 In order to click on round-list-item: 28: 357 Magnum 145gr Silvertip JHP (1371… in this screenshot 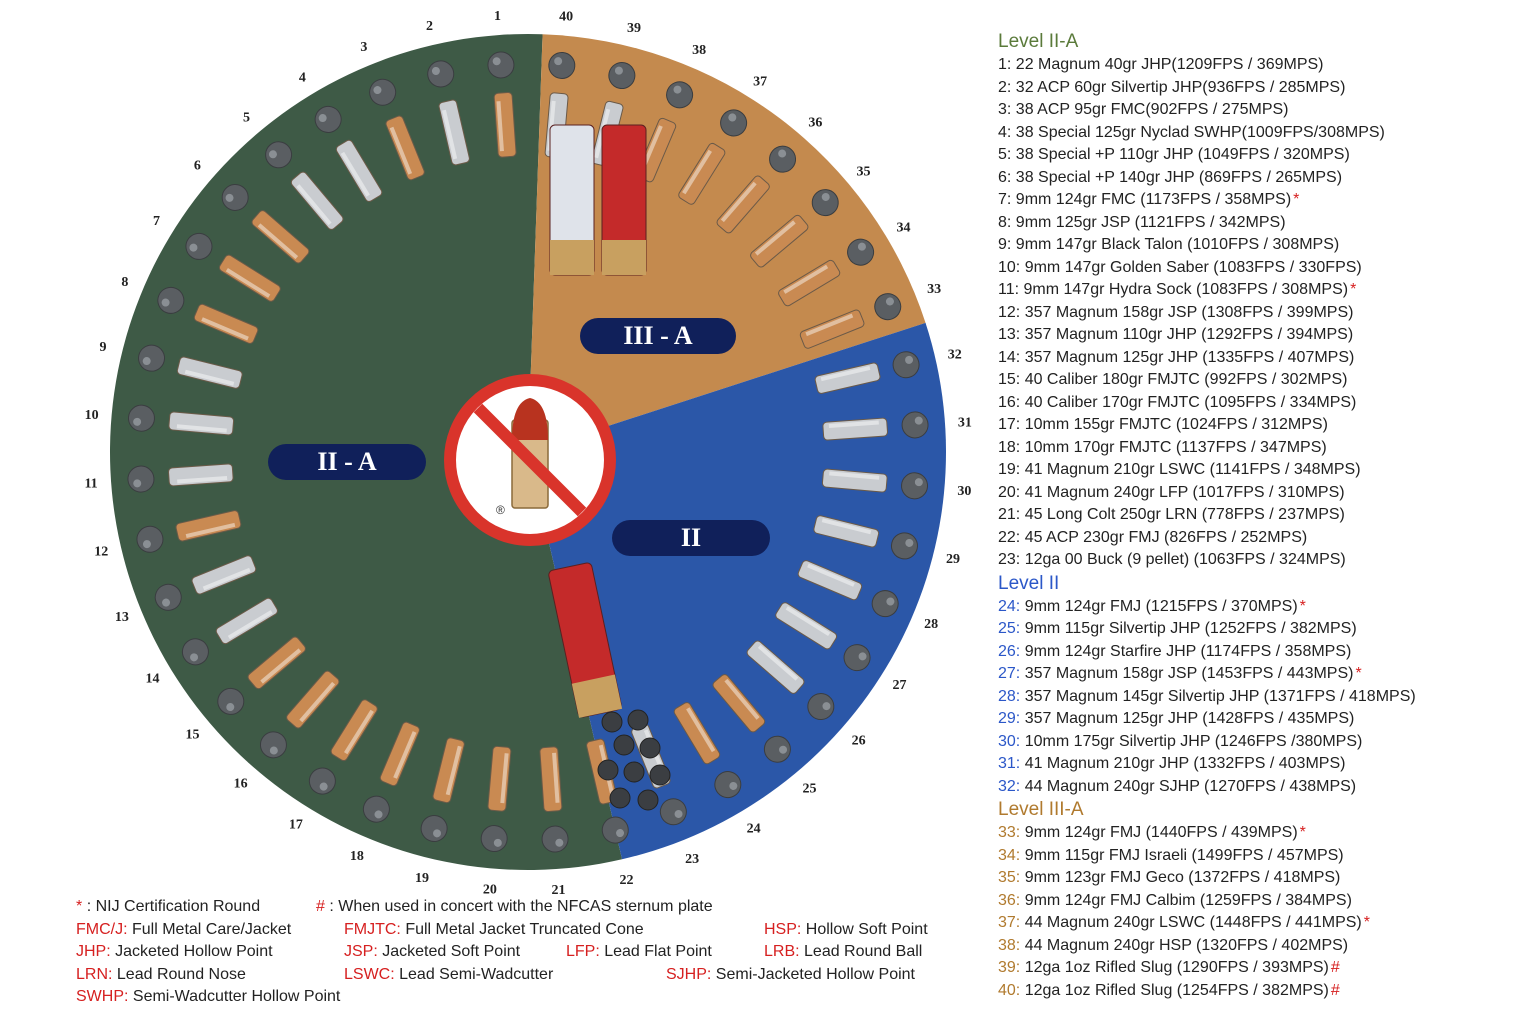, I will do `click(1248, 697)`.